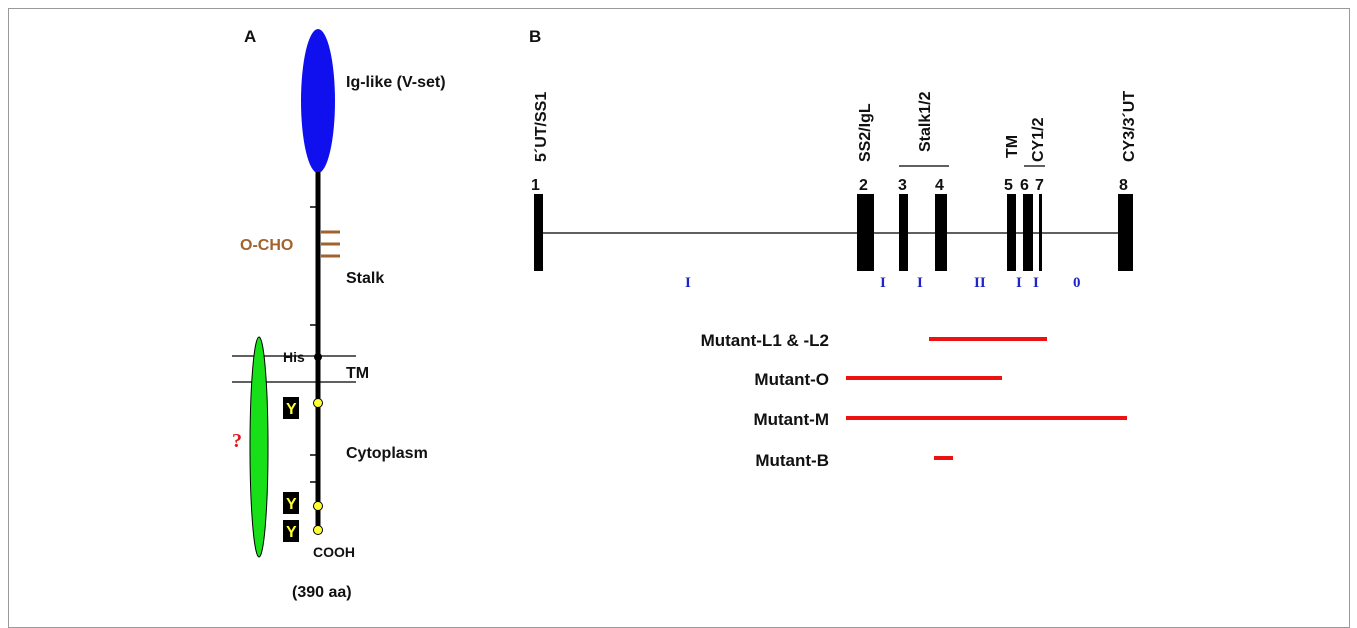 This screenshot has width=1357, height=628. What do you see at coordinates (396, 82) in the screenshot?
I see `ig-like-label: Ig-like (V-set)` at bounding box center [396, 82].